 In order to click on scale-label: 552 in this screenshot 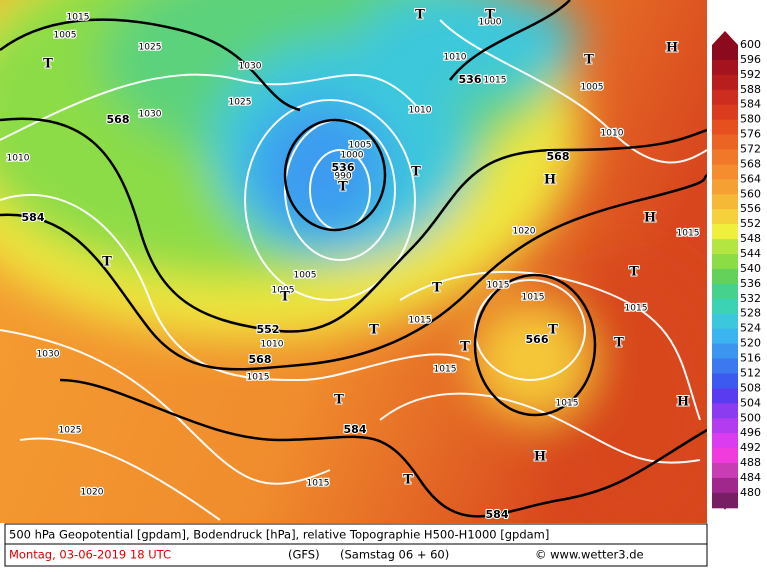, I will do `click(750, 223)`.